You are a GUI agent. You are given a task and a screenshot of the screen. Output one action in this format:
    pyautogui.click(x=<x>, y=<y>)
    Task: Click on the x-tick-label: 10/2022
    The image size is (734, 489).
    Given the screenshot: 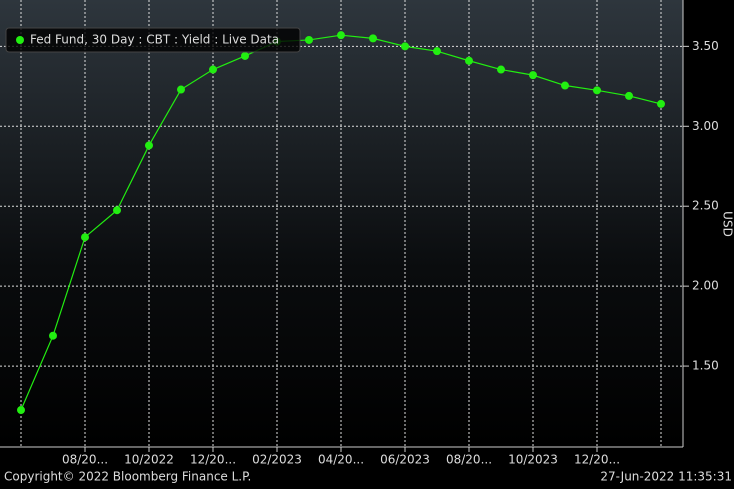 What is the action you would take?
    pyautogui.click(x=149, y=460)
    